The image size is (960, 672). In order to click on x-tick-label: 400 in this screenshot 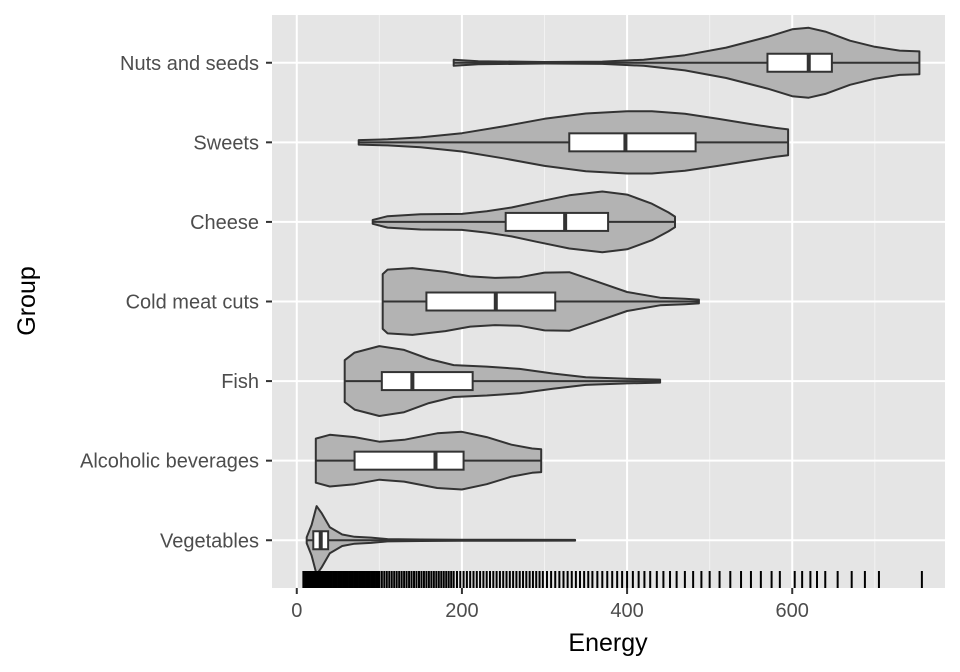, I will do `click(626, 611)`.